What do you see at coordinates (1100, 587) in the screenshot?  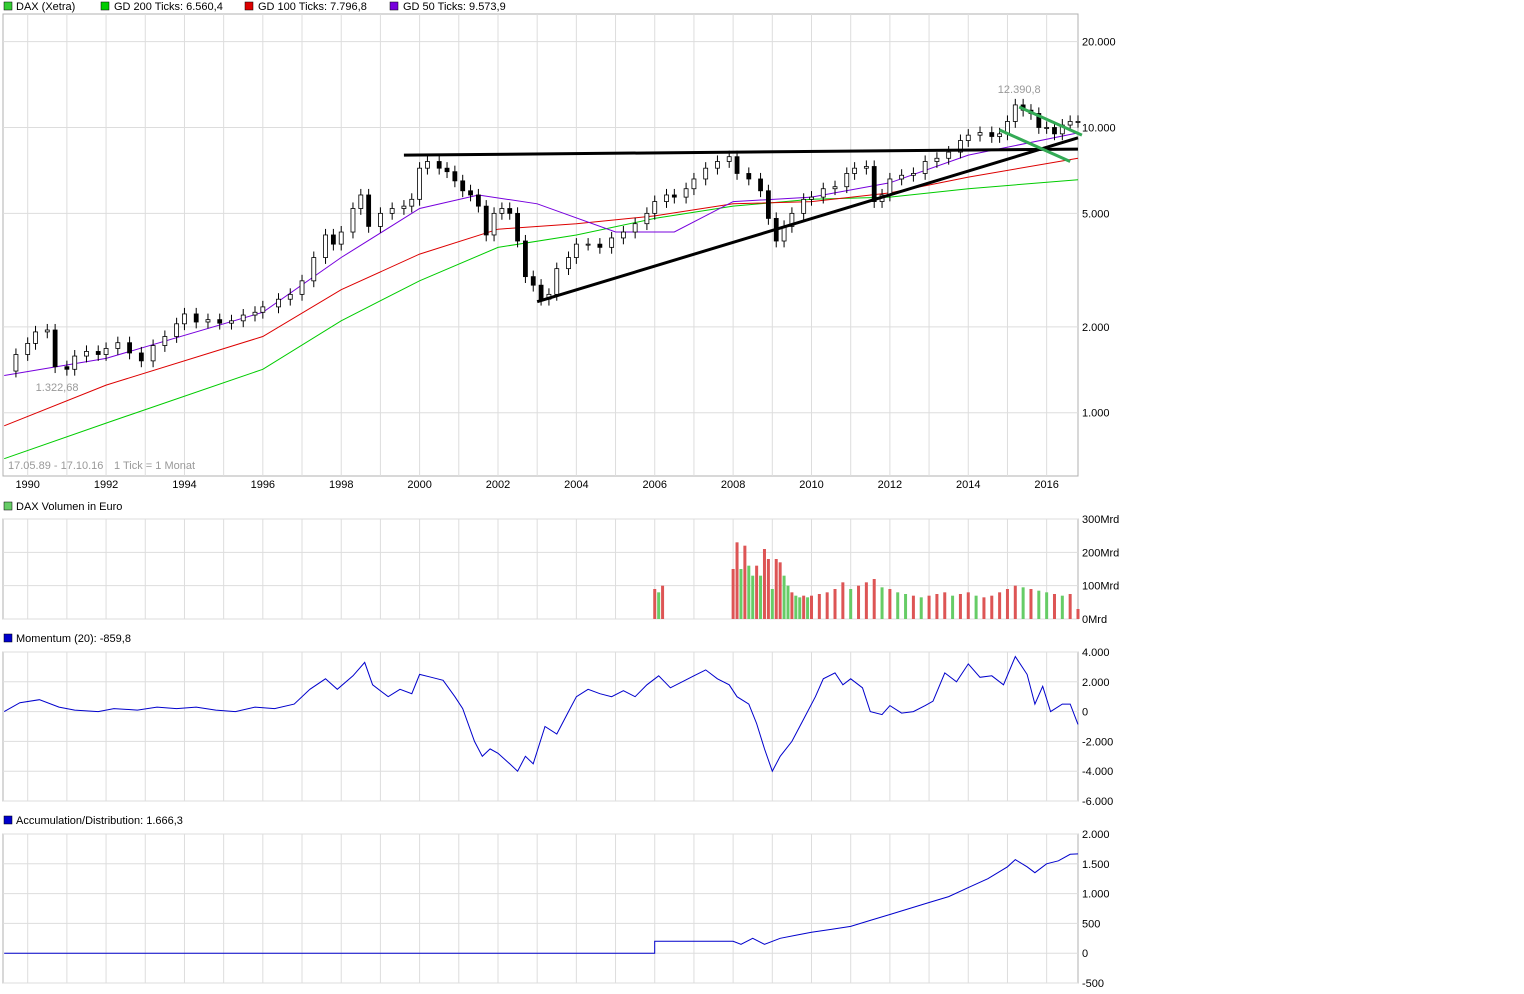 I see `y-tick-label: 100Mrd` at bounding box center [1100, 587].